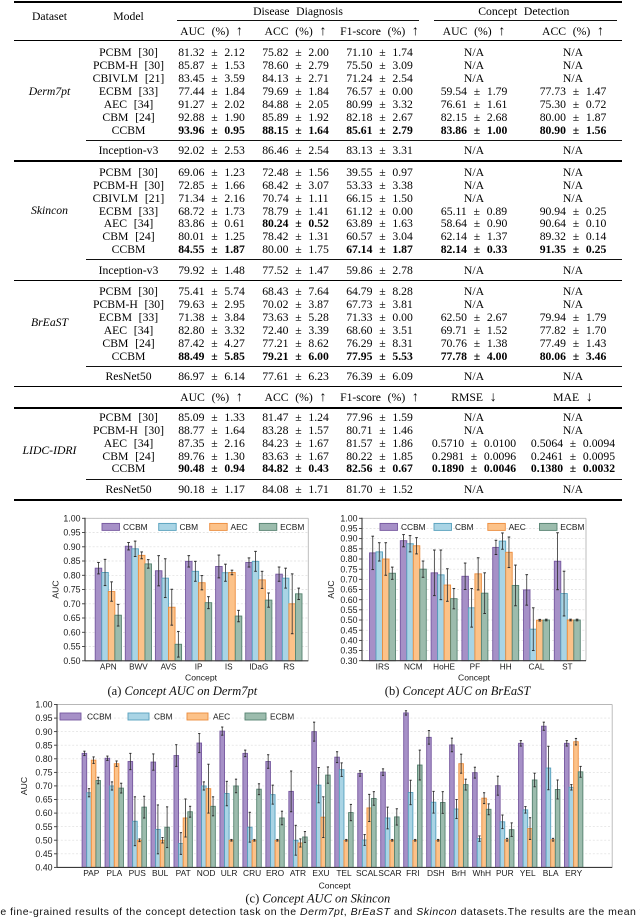 This screenshot has width=640, height=923. Describe the element at coordinates (344, 873) in the screenshot. I see `svg-text: TEL` at that location.